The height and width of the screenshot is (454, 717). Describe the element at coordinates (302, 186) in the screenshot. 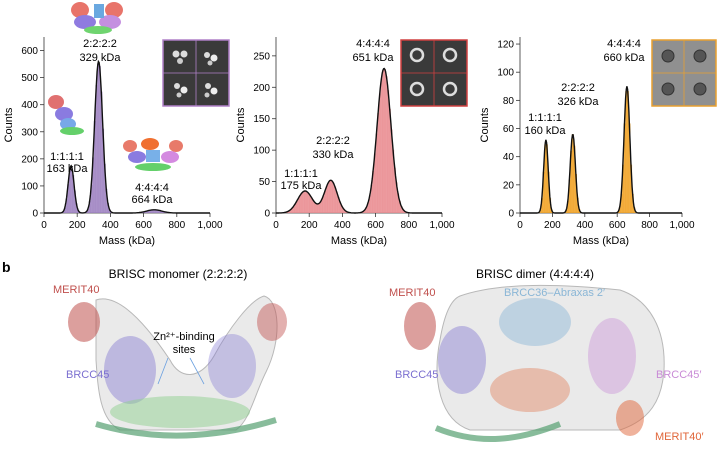

I see `chart2-peak1-mass: 175 kDa` at that location.